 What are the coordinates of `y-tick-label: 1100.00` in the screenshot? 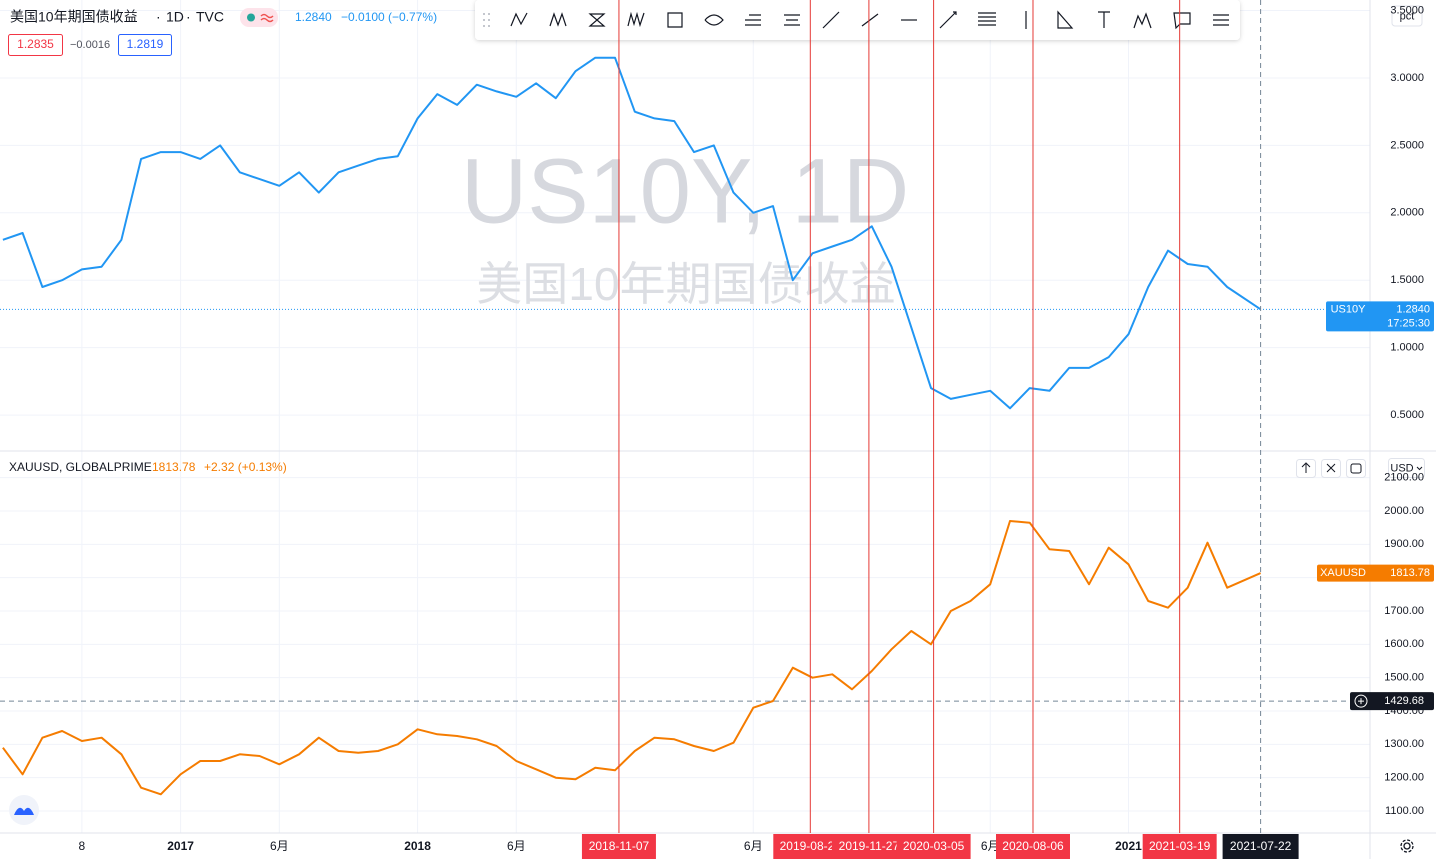 It's located at (1404, 811).